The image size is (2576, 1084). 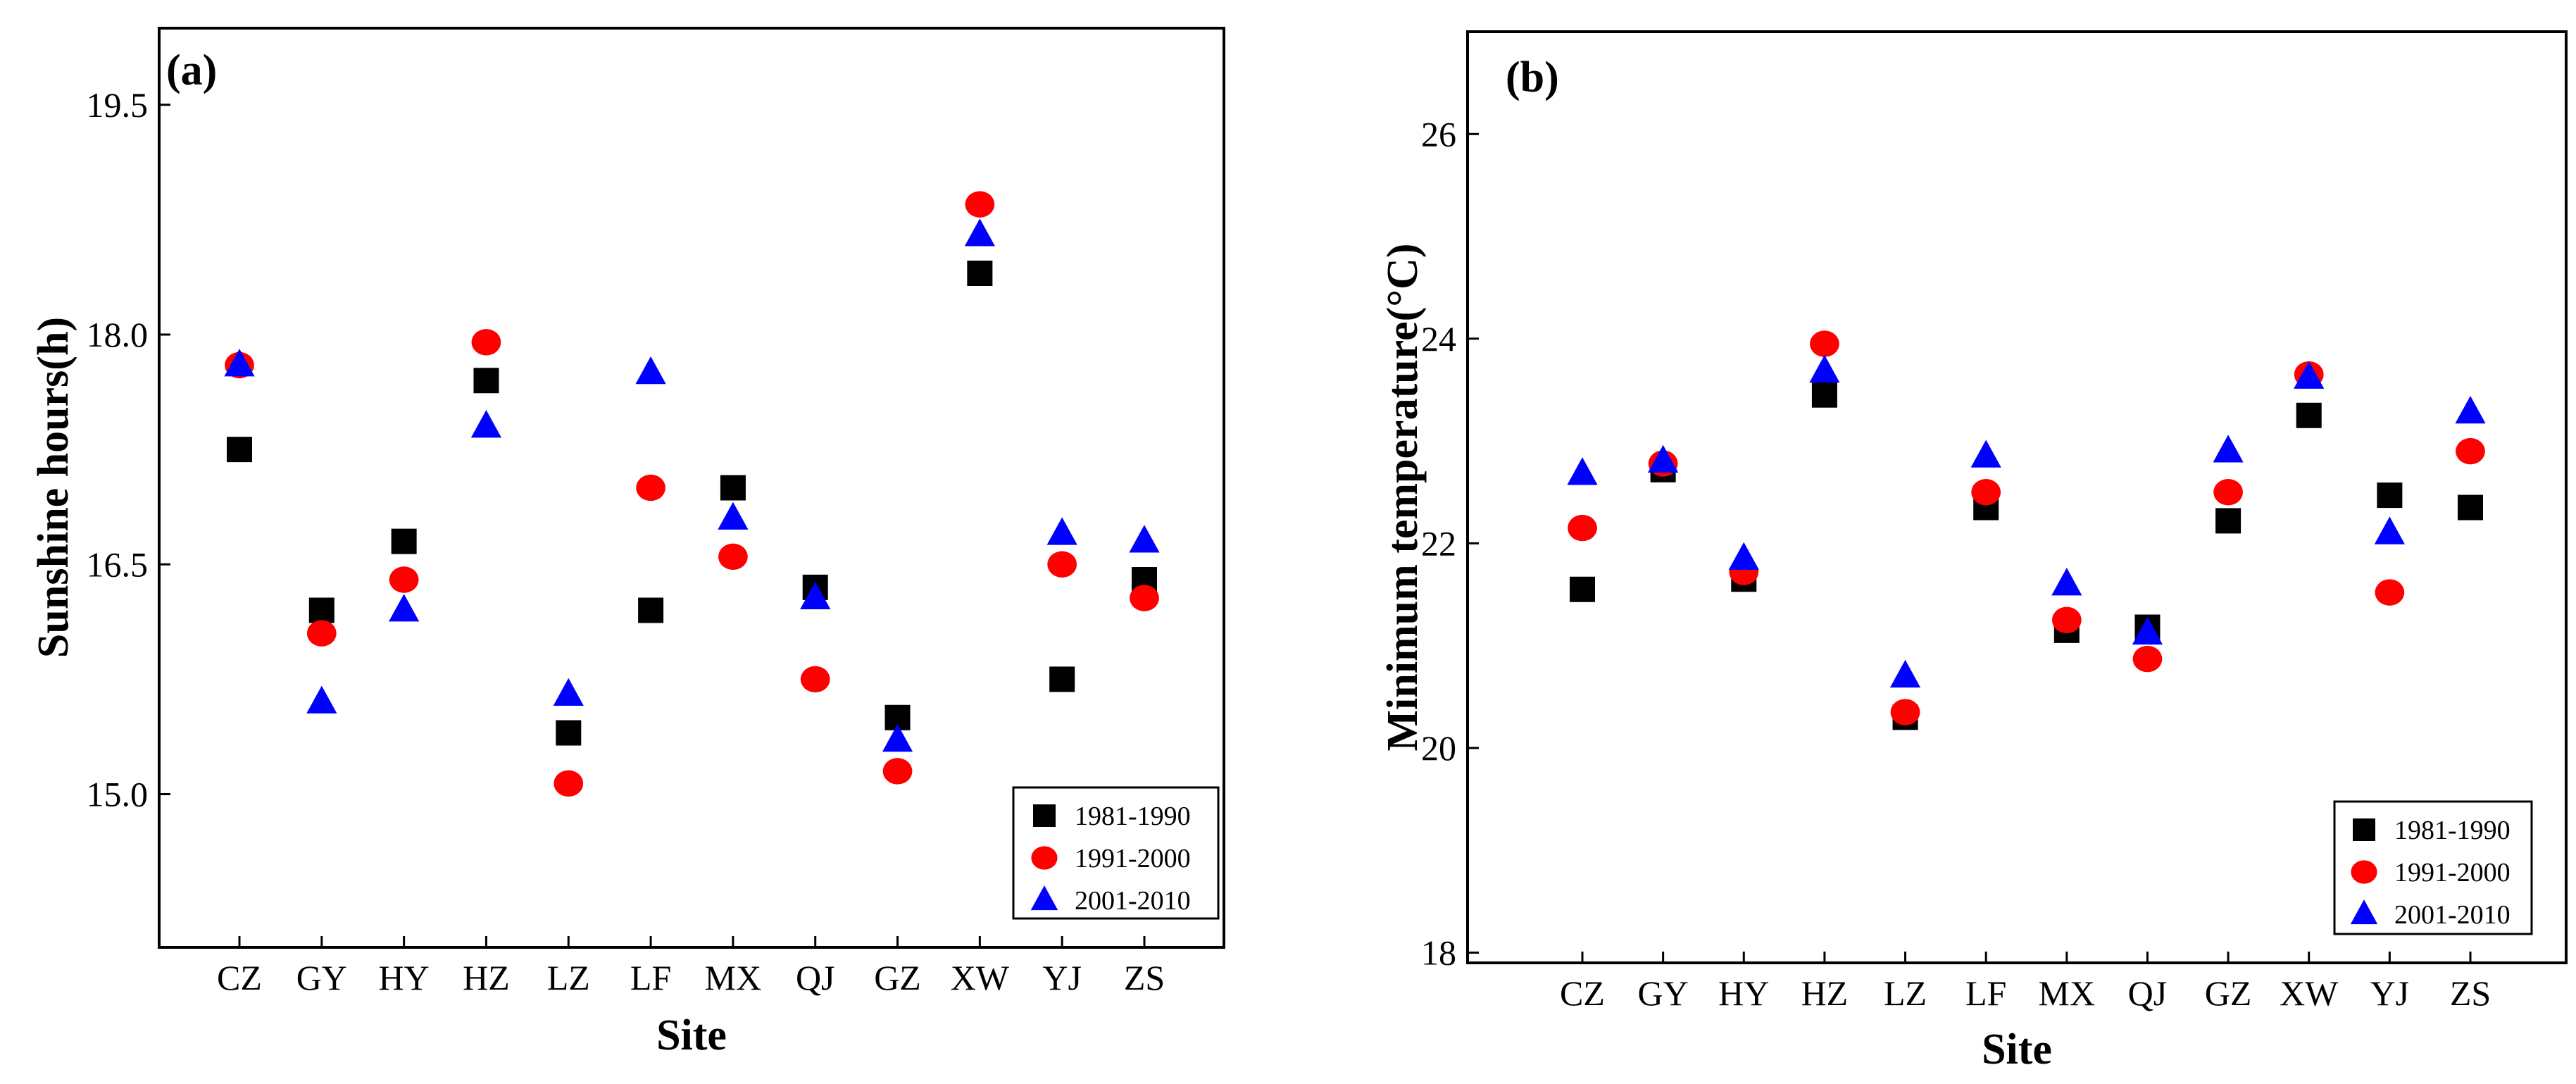 I want to click on legend-marker-circle, so click(x=1044, y=858).